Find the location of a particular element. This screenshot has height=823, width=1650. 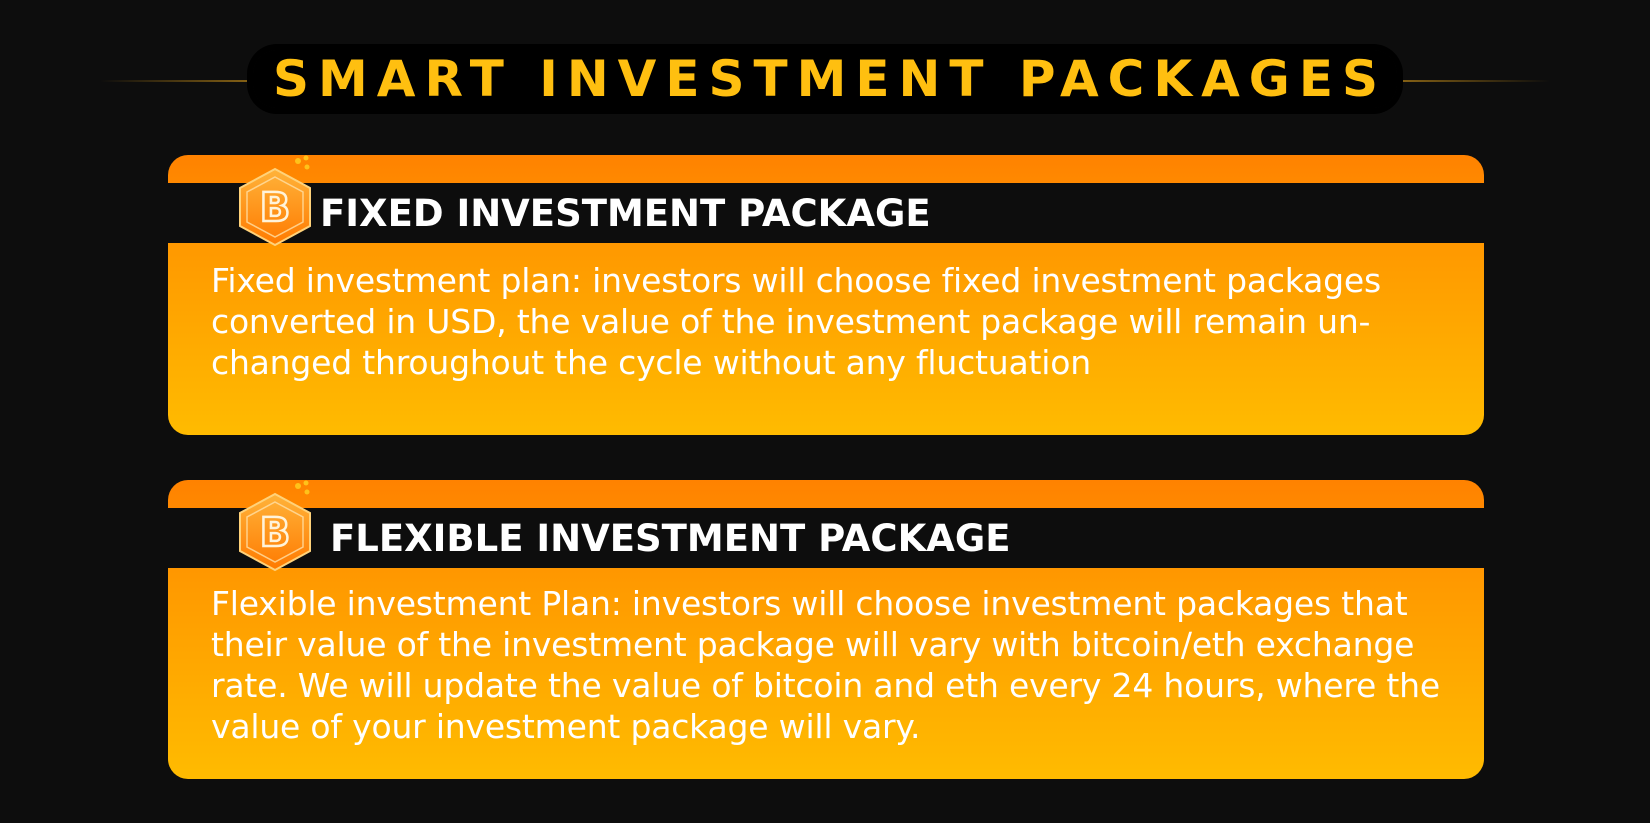

page-title: SMART INVESTMENT PACKAGES is located at coordinates (824, 79).